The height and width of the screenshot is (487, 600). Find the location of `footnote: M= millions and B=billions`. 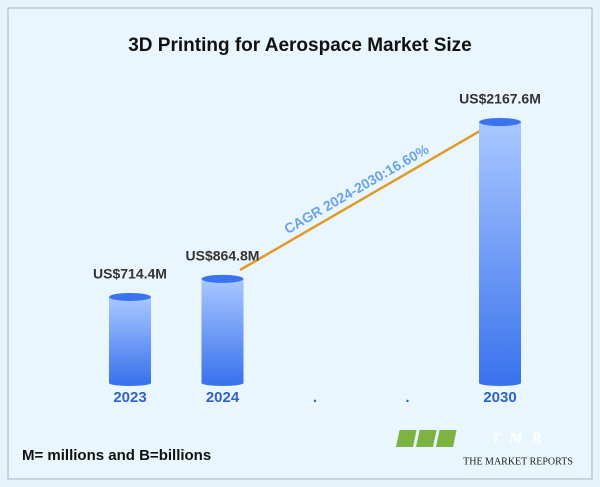

footnote: M= millions and B=billions is located at coordinates (116, 455).